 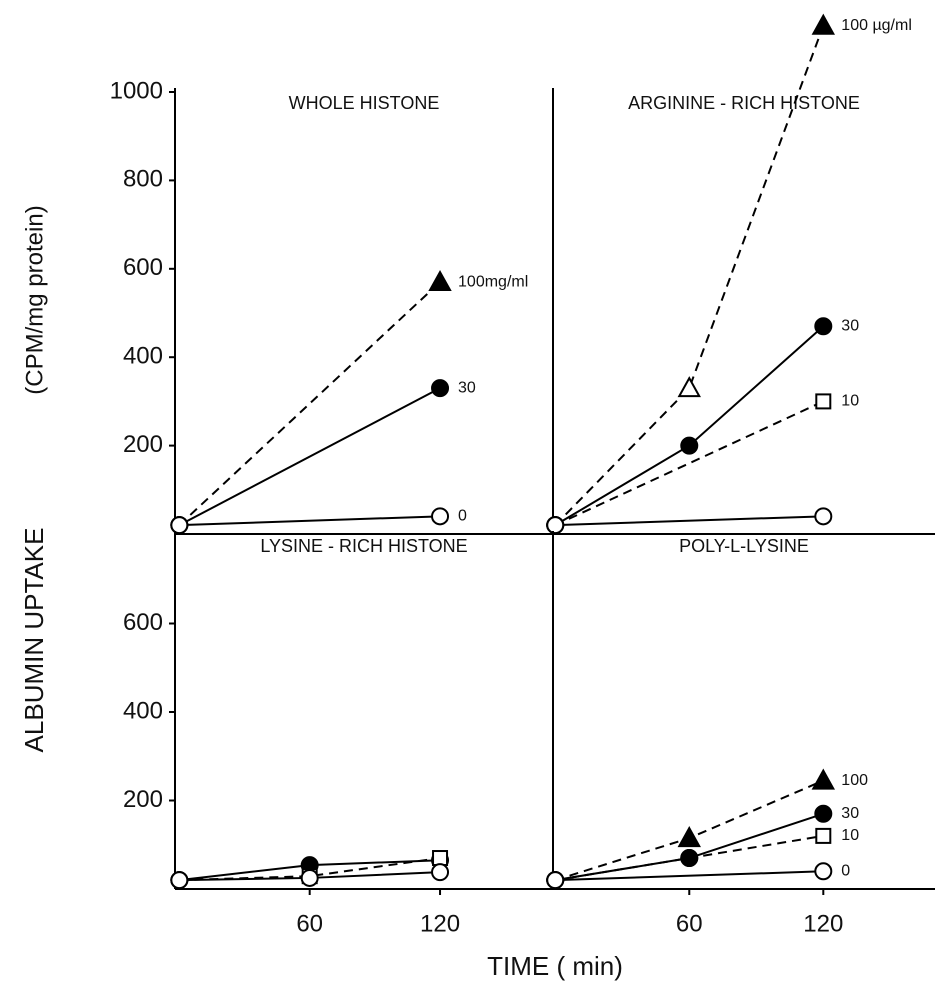 I want to click on series-label: 100mg/ml, so click(x=493, y=281).